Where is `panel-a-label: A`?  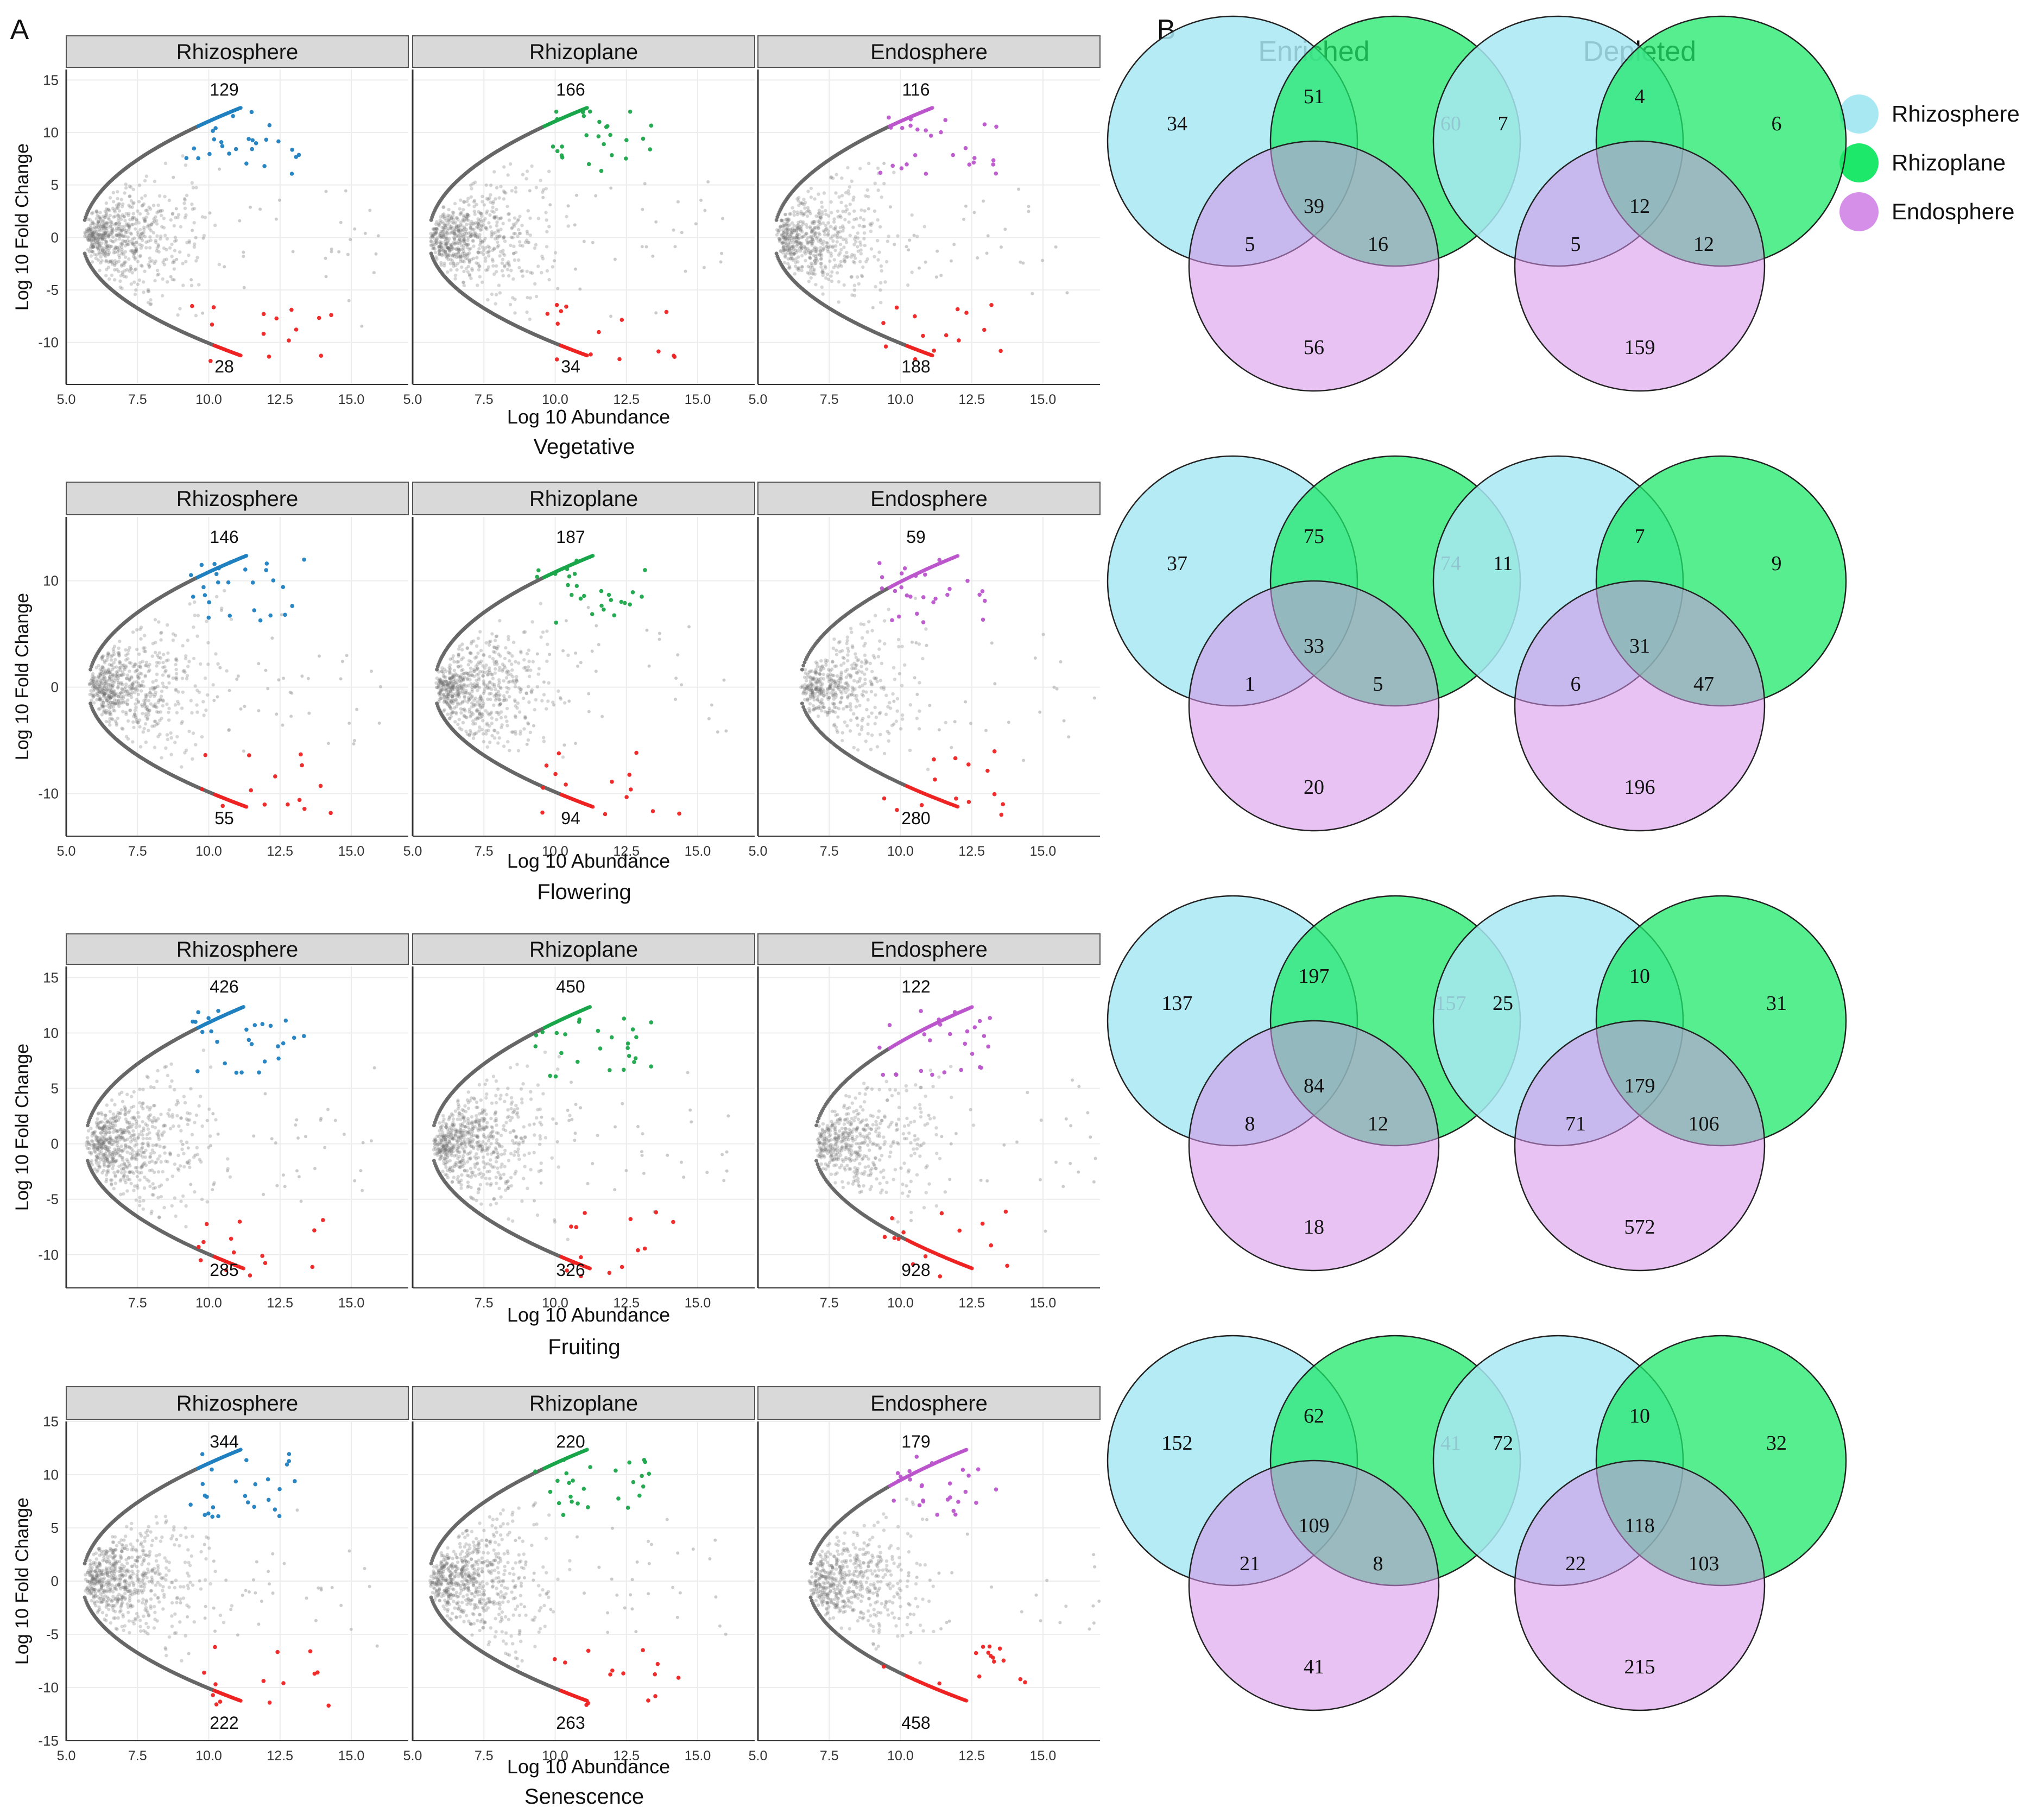 panel-a-label: A is located at coordinates (19, 30).